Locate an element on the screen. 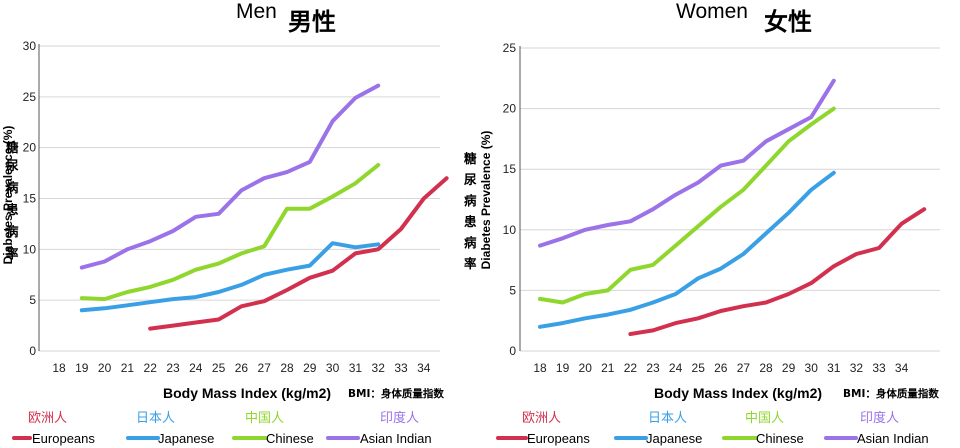 The width and height of the screenshot is (960, 448). legend-cn-japanese-2: 日本人 is located at coordinates (667, 418).